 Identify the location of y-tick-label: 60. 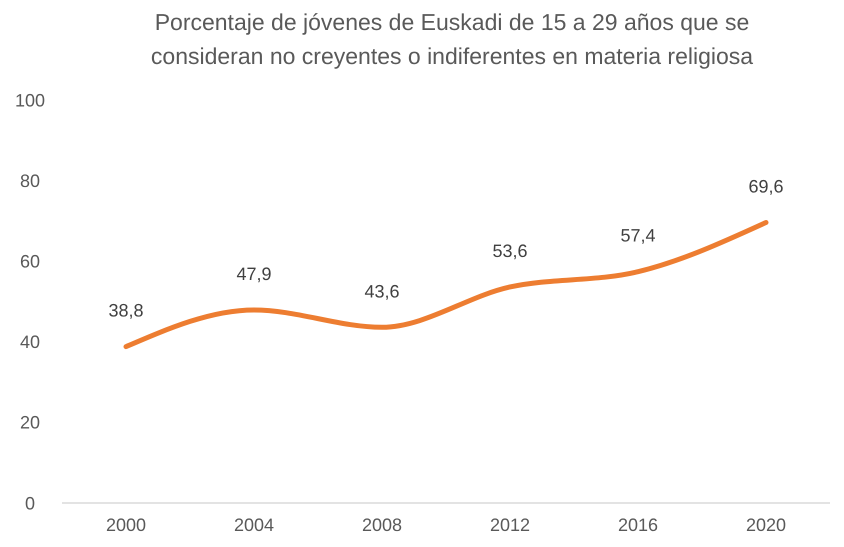
(30, 262).